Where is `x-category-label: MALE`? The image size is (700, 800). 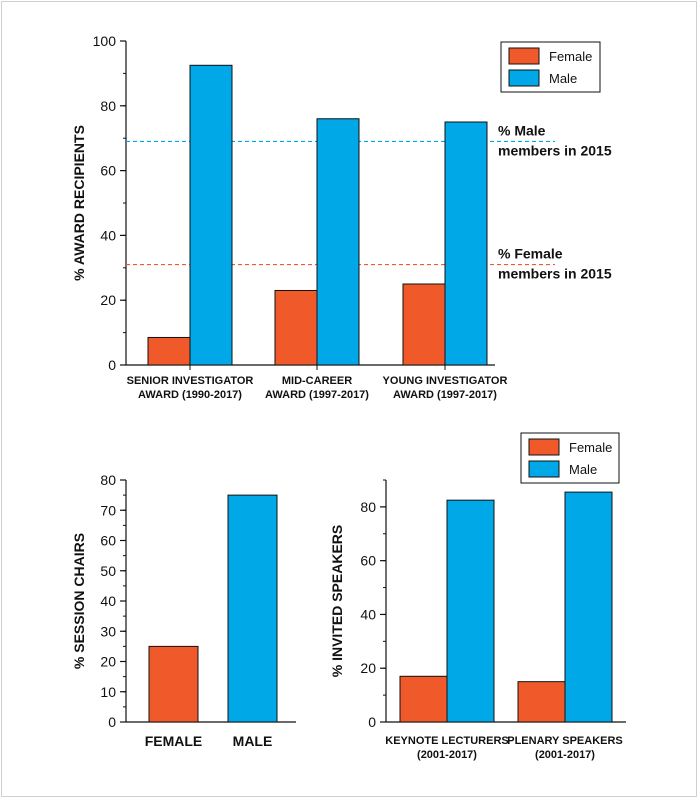
x-category-label: MALE is located at coordinates (253, 741).